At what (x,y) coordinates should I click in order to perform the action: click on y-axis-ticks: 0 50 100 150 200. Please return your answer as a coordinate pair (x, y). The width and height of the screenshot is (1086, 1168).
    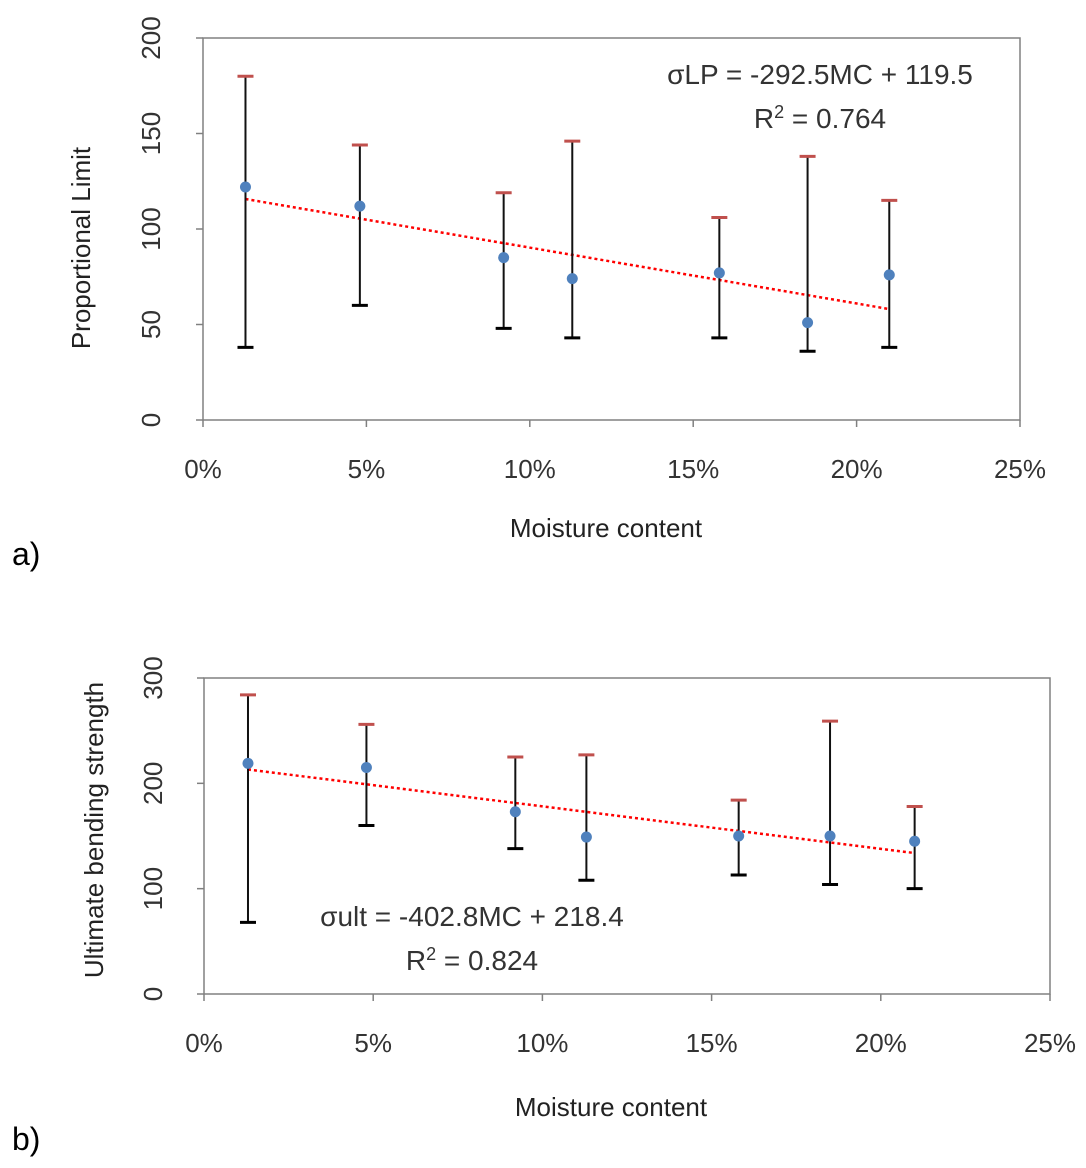
    Looking at the image, I should click on (169, 221).